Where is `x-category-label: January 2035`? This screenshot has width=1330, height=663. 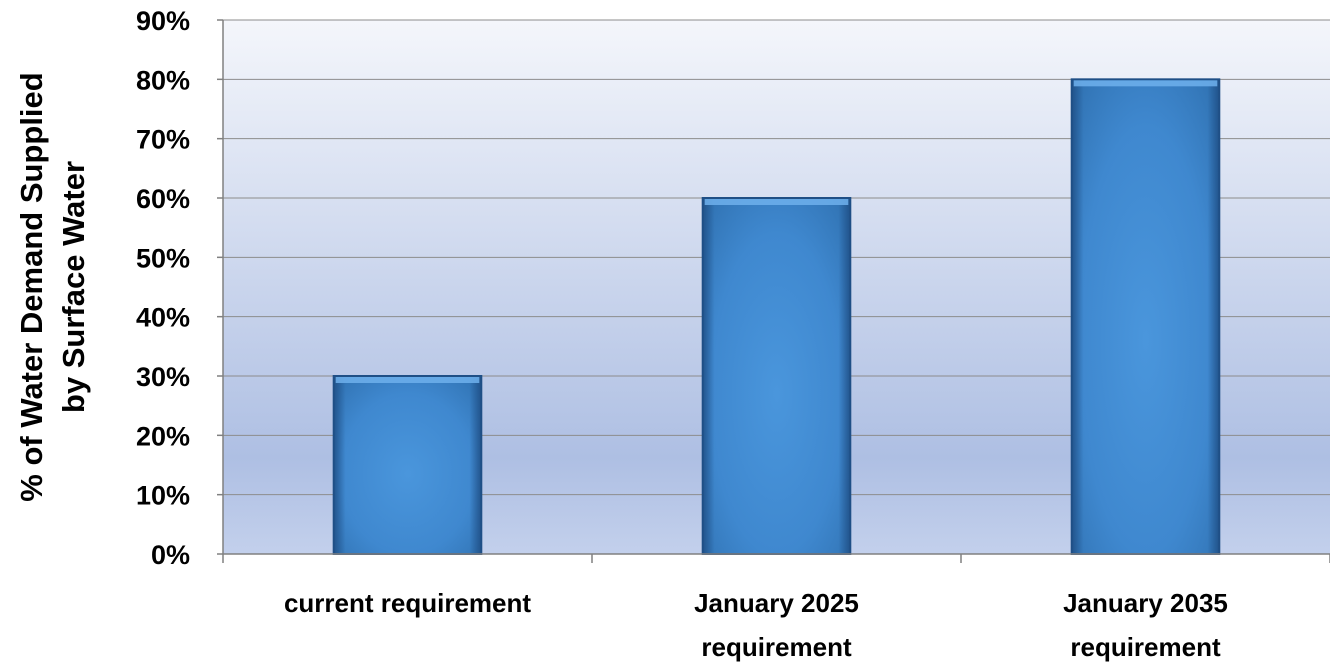
x-category-label: January 2035 is located at coordinates (1145, 603).